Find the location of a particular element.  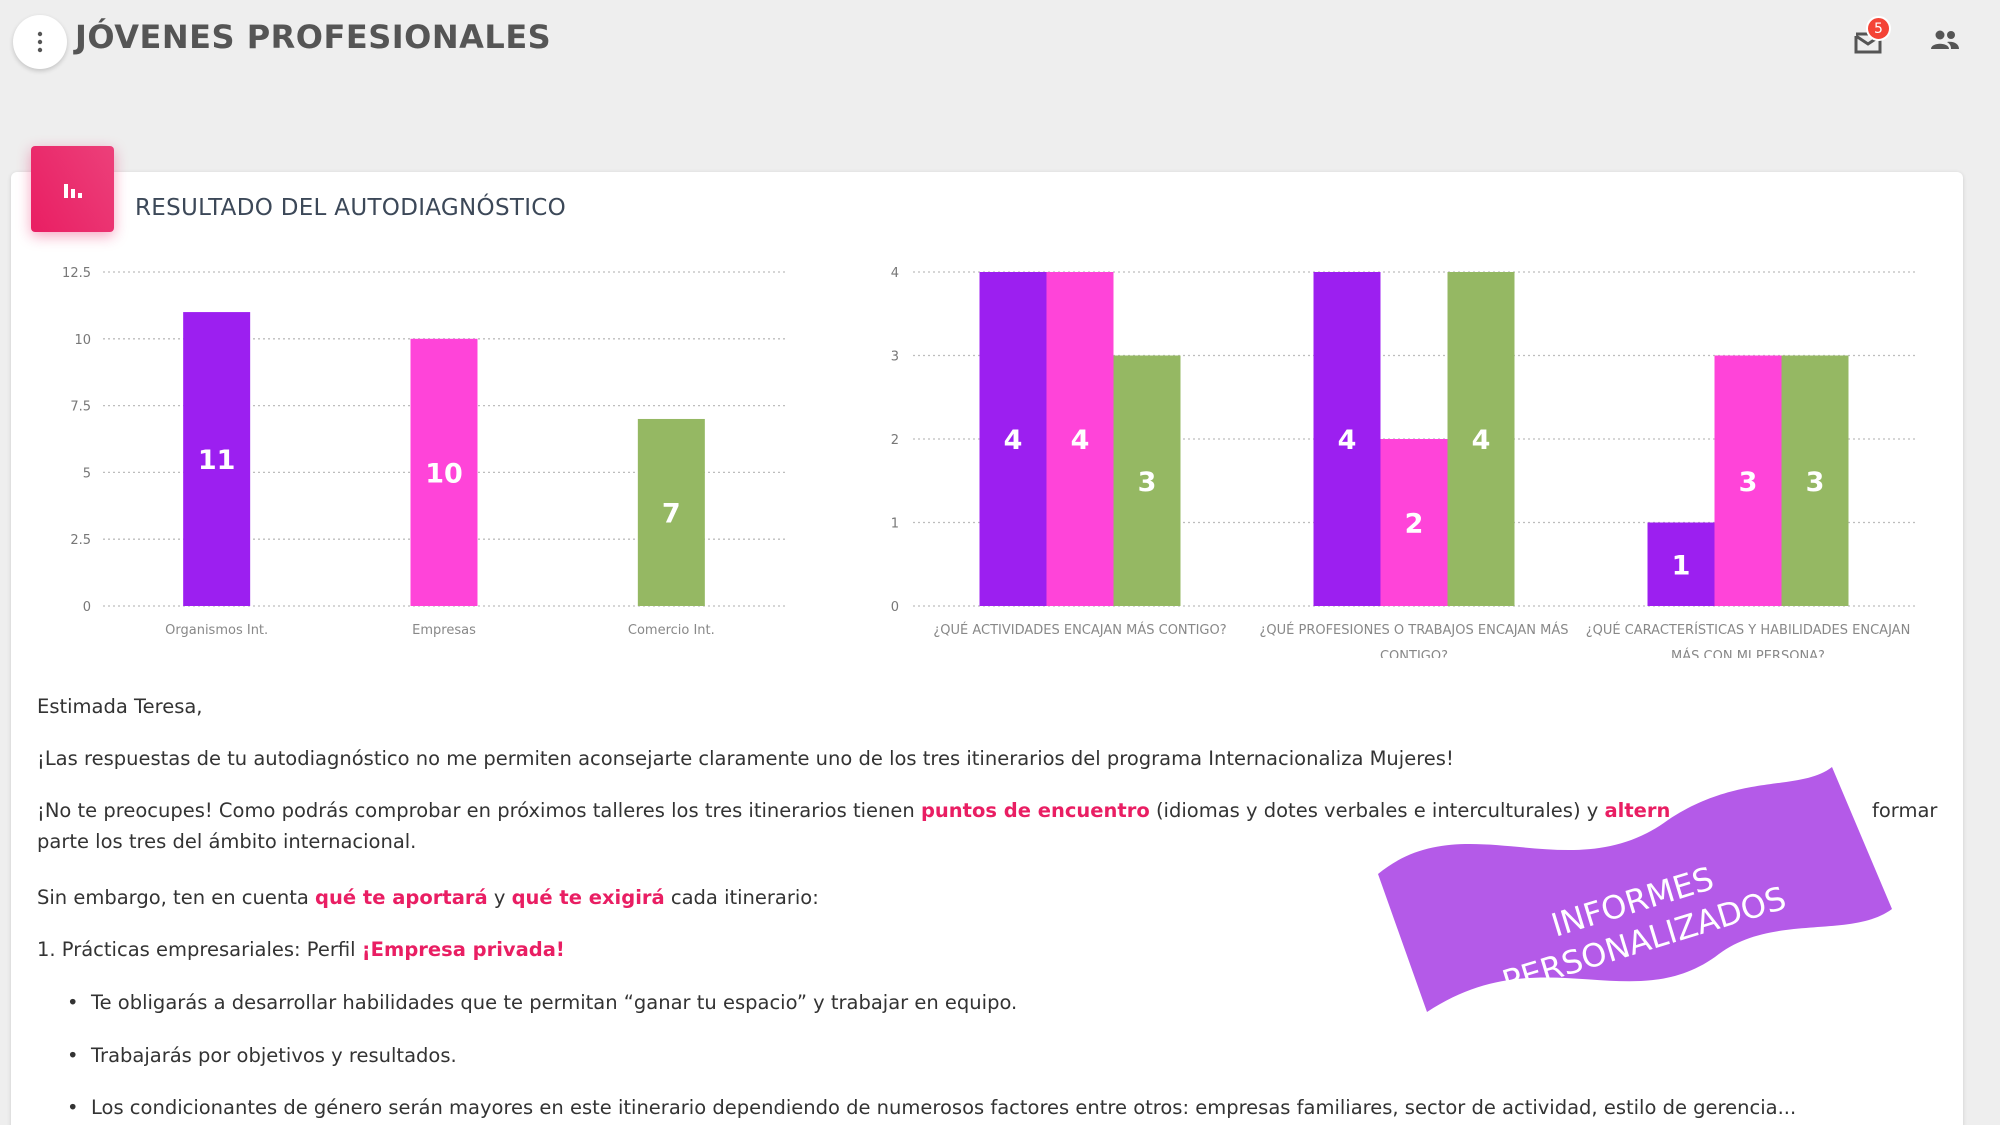

more-vert-icon is located at coordinates (40, 42).